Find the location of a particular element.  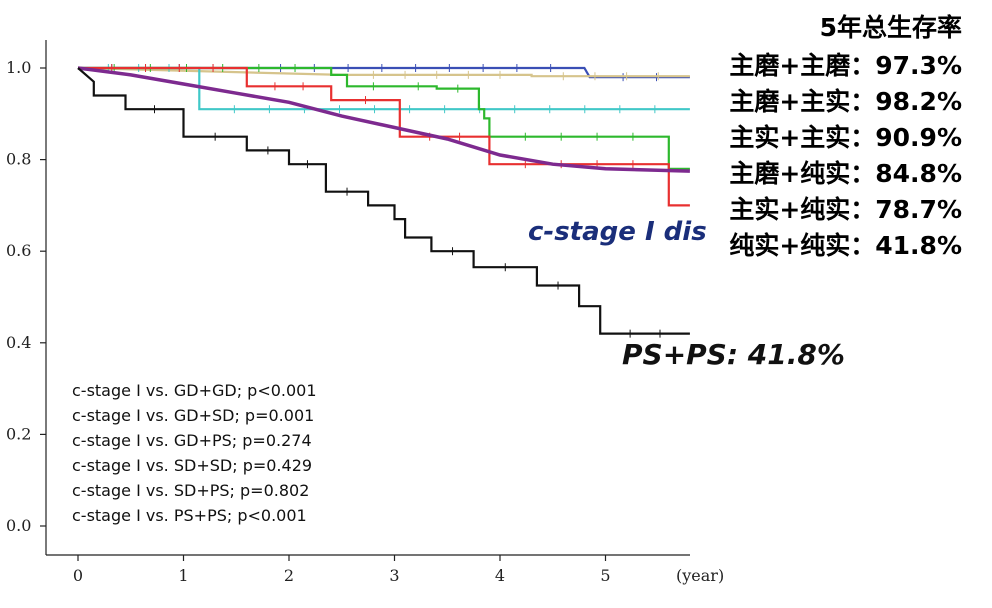

p-value-line: c-stage I vs. SD+PS; p=0.802 is located at coordinates (190, 490).